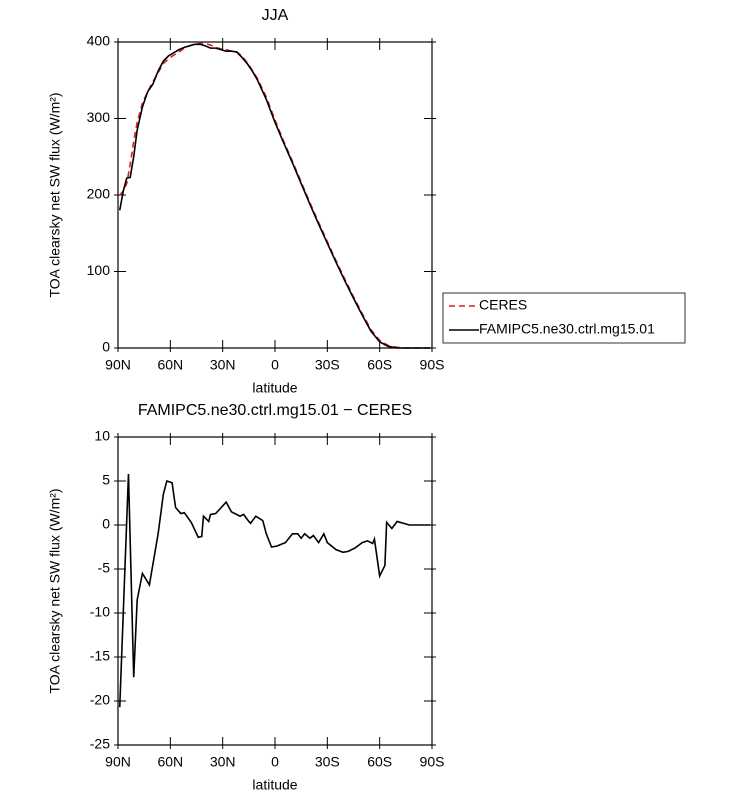 This screenshot has height=808, width=733. I want to click on y-tick-label: 200, so click(99, 194).